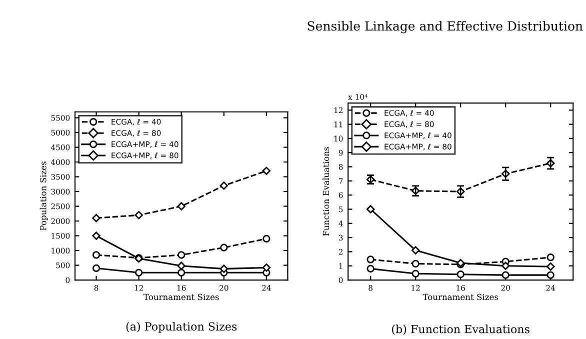  Describe the element at coordinates (181, 327) in the screenshot. I see `text: (a) Population Sizes` at that location.